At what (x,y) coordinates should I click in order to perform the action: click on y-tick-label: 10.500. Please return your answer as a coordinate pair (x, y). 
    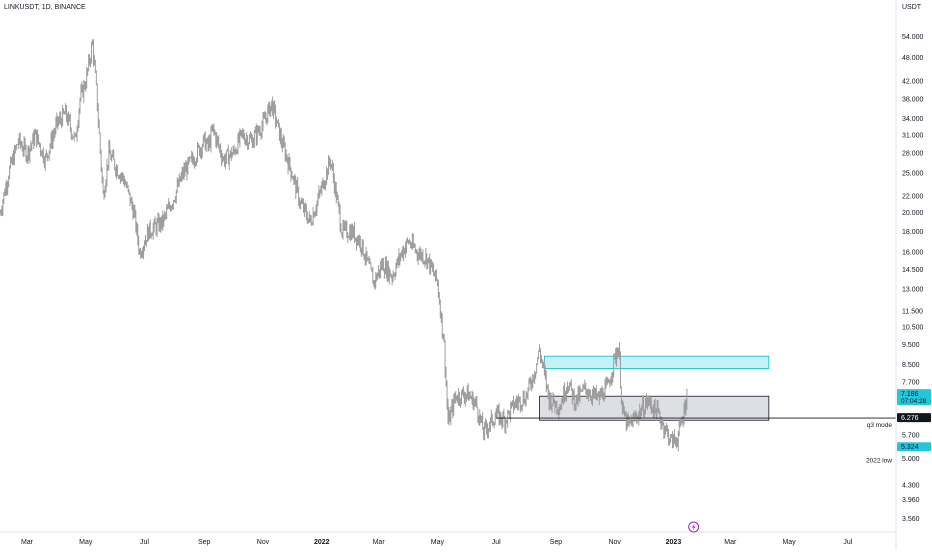
    Looking at the image, I should click on (913, 327).